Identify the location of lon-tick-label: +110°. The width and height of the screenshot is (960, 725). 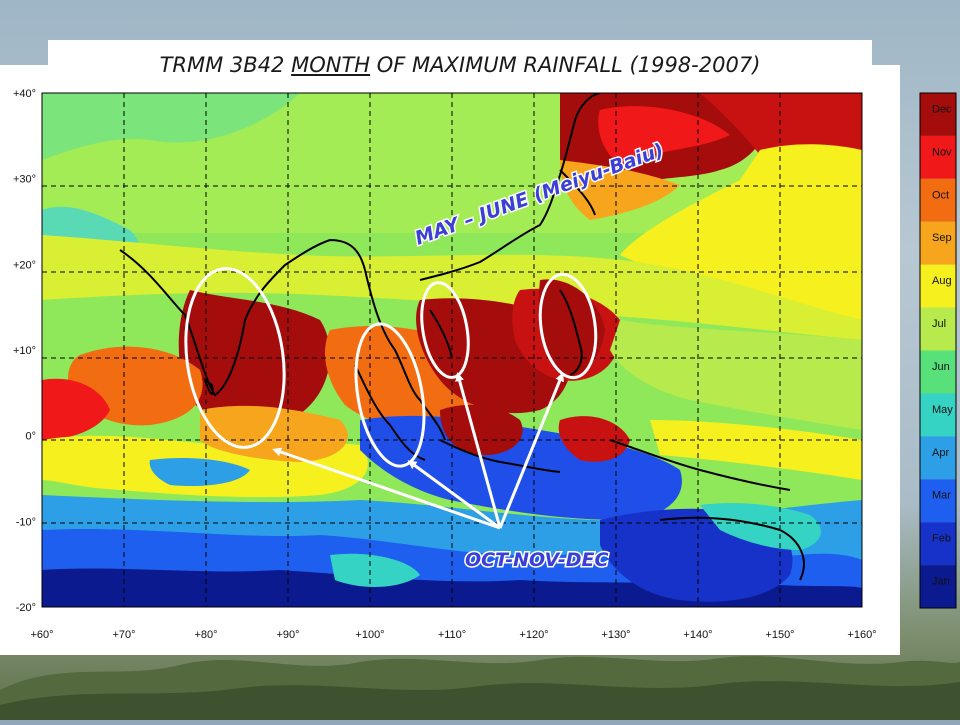
(452, 635).